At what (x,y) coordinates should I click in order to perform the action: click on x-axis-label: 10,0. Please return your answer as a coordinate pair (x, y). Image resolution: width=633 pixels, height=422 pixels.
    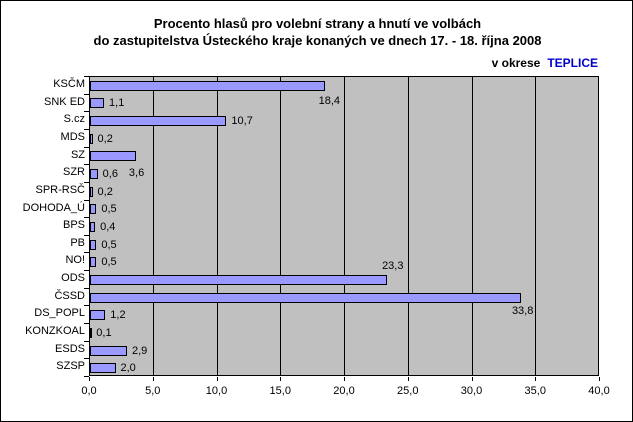
    Looking at the image, I should click on (216, 391).